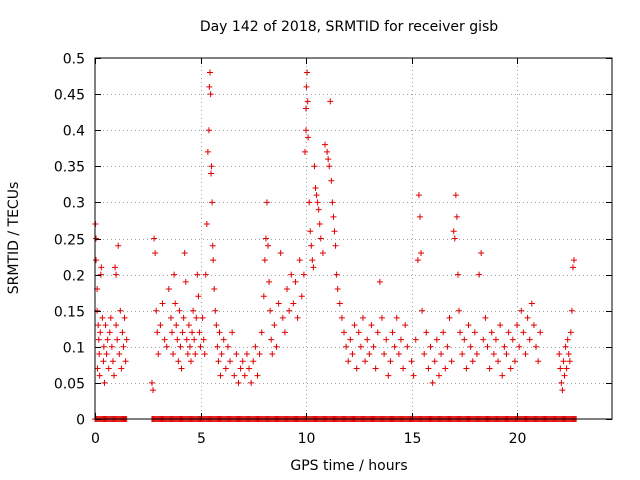 Image resolution: width=640 pixels, height=480 pixels. What do you see at coordinates (348, 466) in the screenshot?
I see `x-axis-title: GPS time / hours` at bounding box center [348, 466].